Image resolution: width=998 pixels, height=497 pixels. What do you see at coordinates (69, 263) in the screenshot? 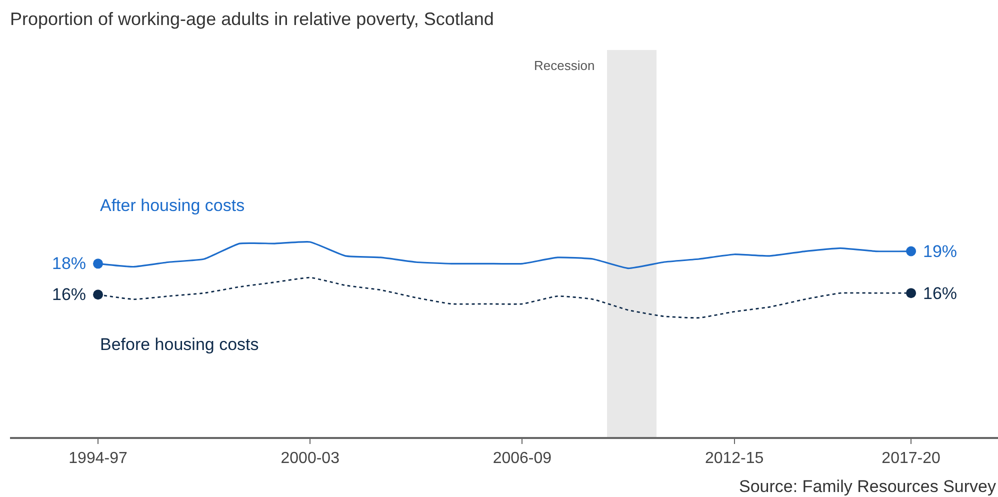
I see `data-label: 18%` at bounding box center [69, 263].